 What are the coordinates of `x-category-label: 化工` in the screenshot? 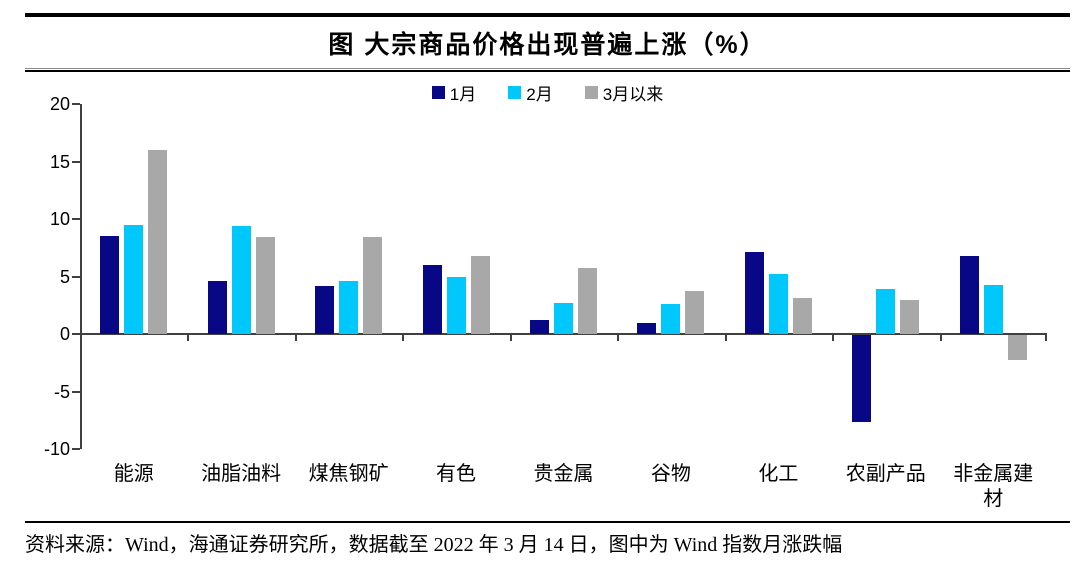 It's located at (778, 487).